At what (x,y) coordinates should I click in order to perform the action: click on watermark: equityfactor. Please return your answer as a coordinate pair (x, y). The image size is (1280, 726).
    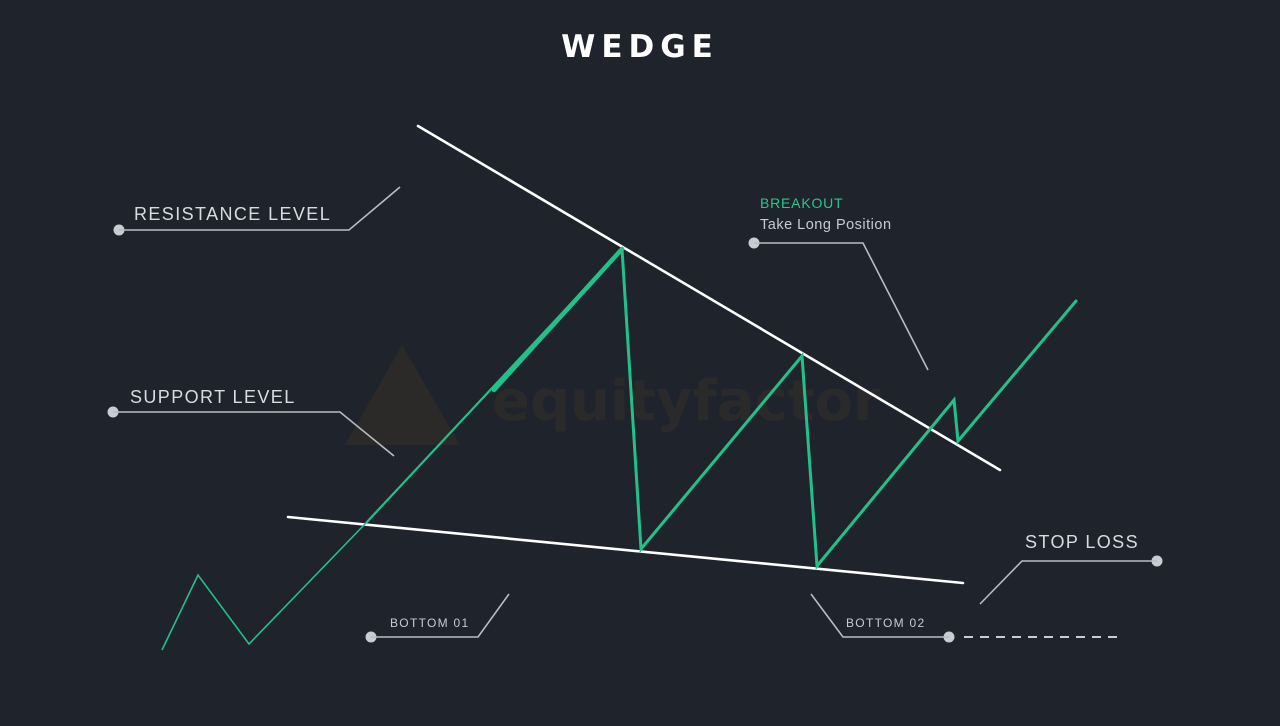
    Looking at the image, I should click on (613, 395).